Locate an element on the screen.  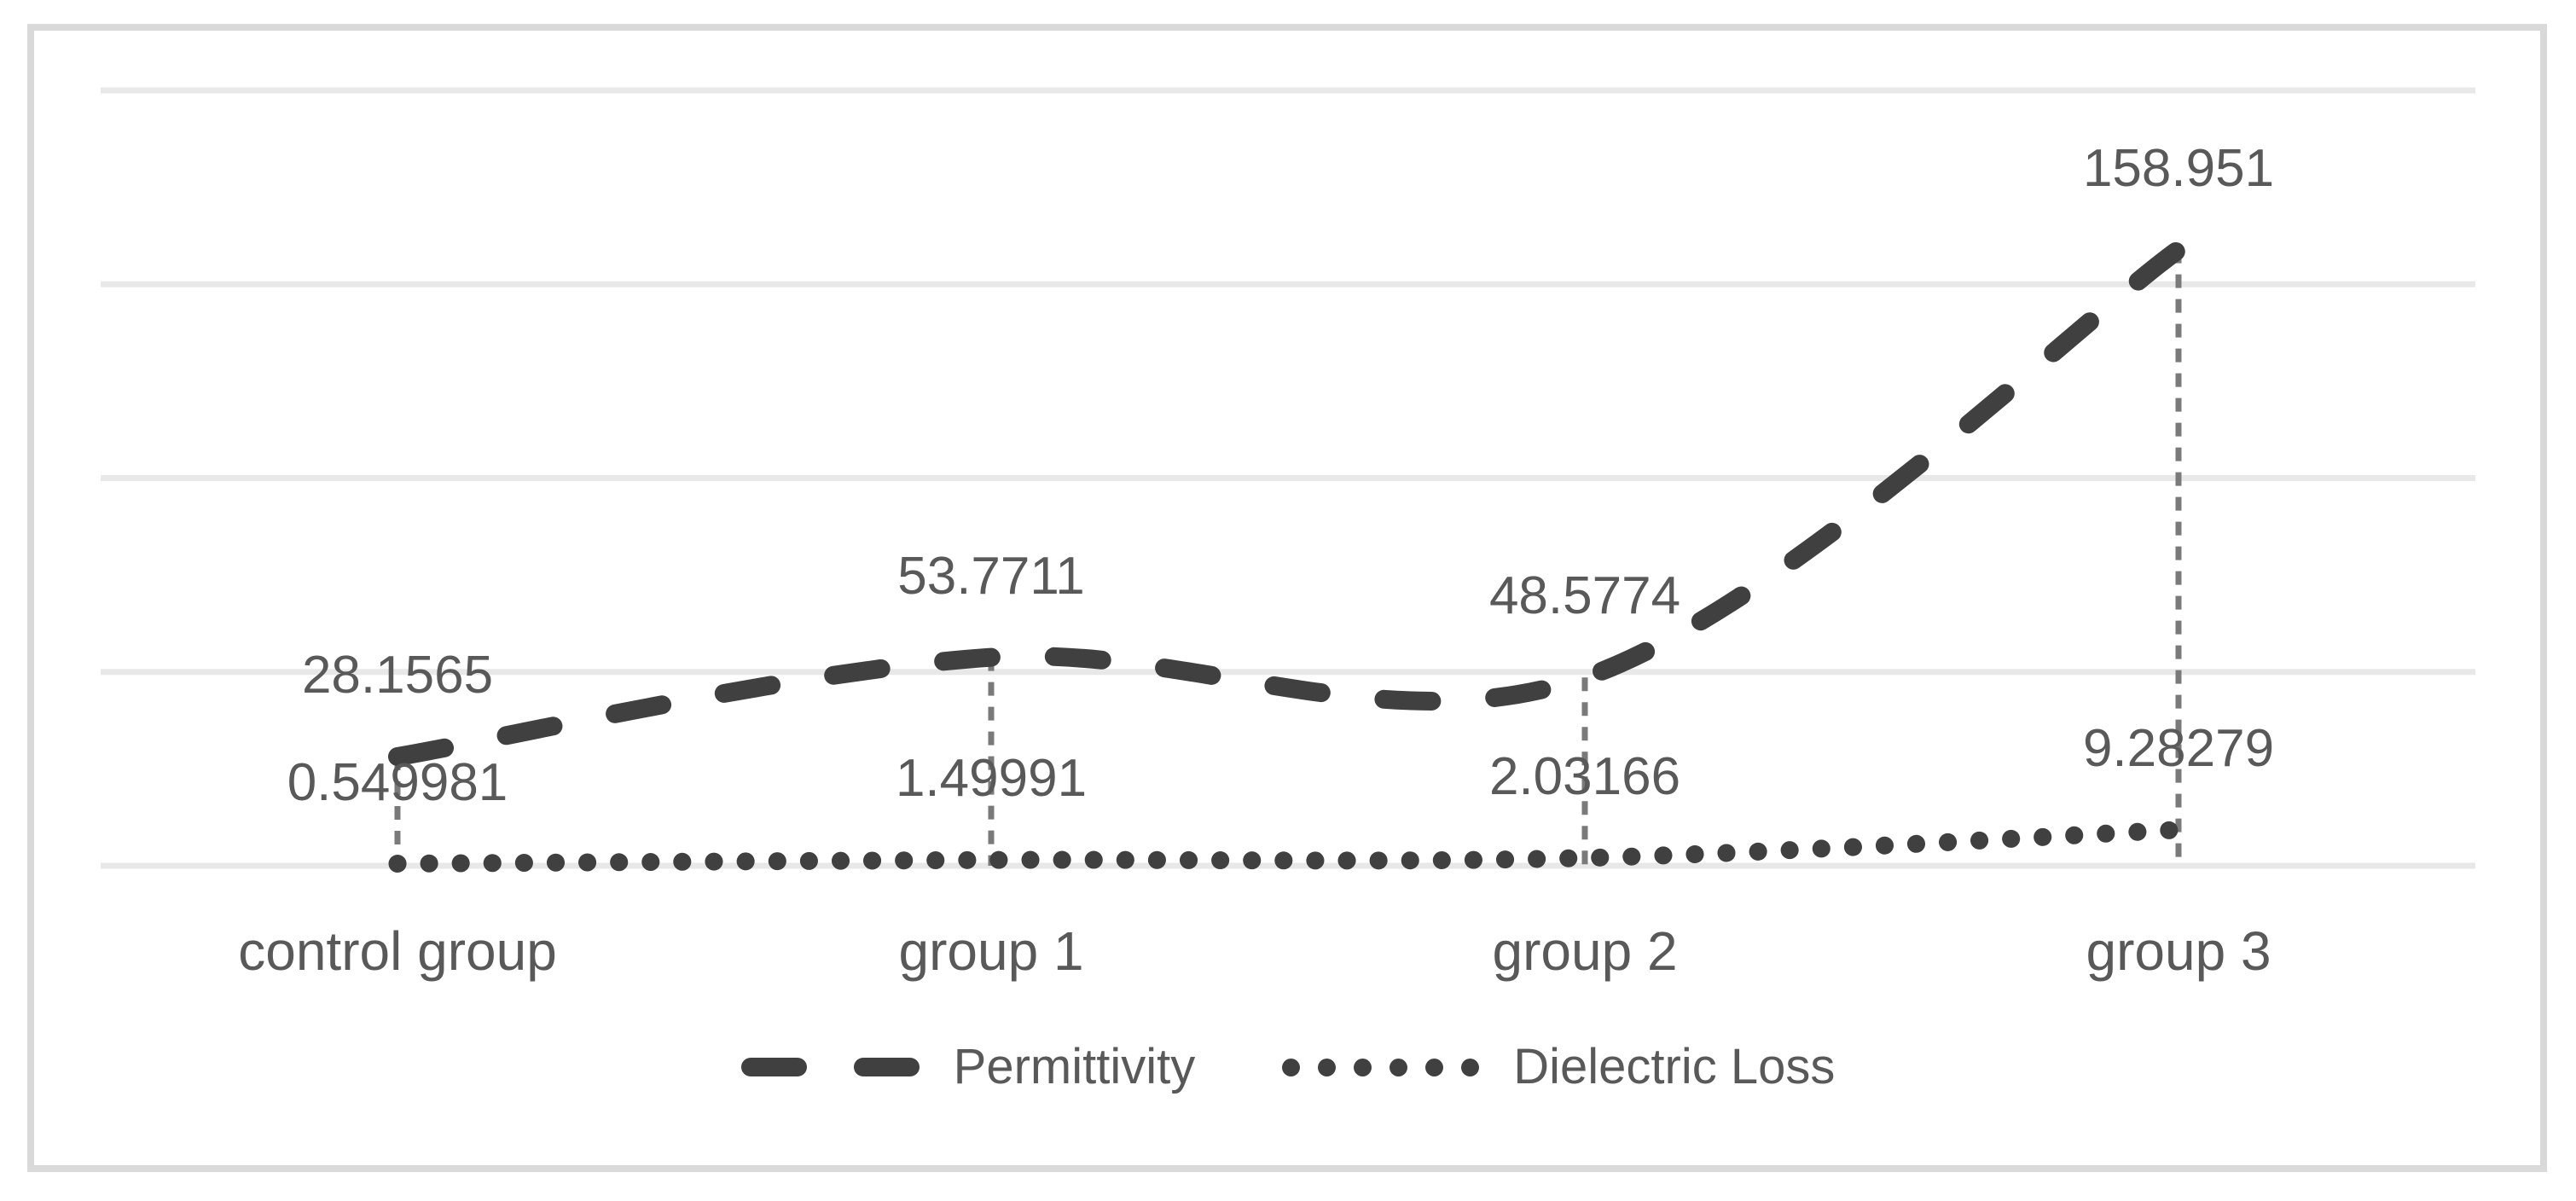
data-label-dielectric-loss: 9.28279 is located at coordinates (2178, 748).